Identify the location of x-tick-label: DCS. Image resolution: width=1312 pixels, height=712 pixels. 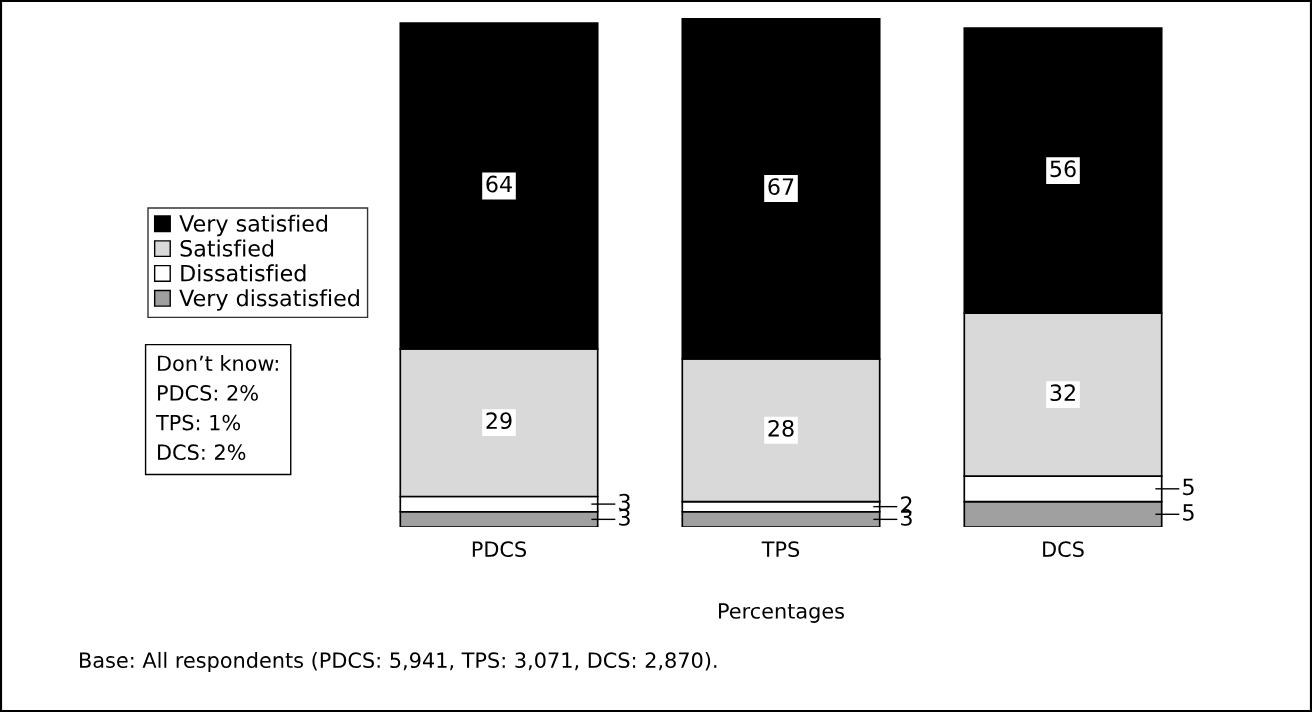
(1063, 549).